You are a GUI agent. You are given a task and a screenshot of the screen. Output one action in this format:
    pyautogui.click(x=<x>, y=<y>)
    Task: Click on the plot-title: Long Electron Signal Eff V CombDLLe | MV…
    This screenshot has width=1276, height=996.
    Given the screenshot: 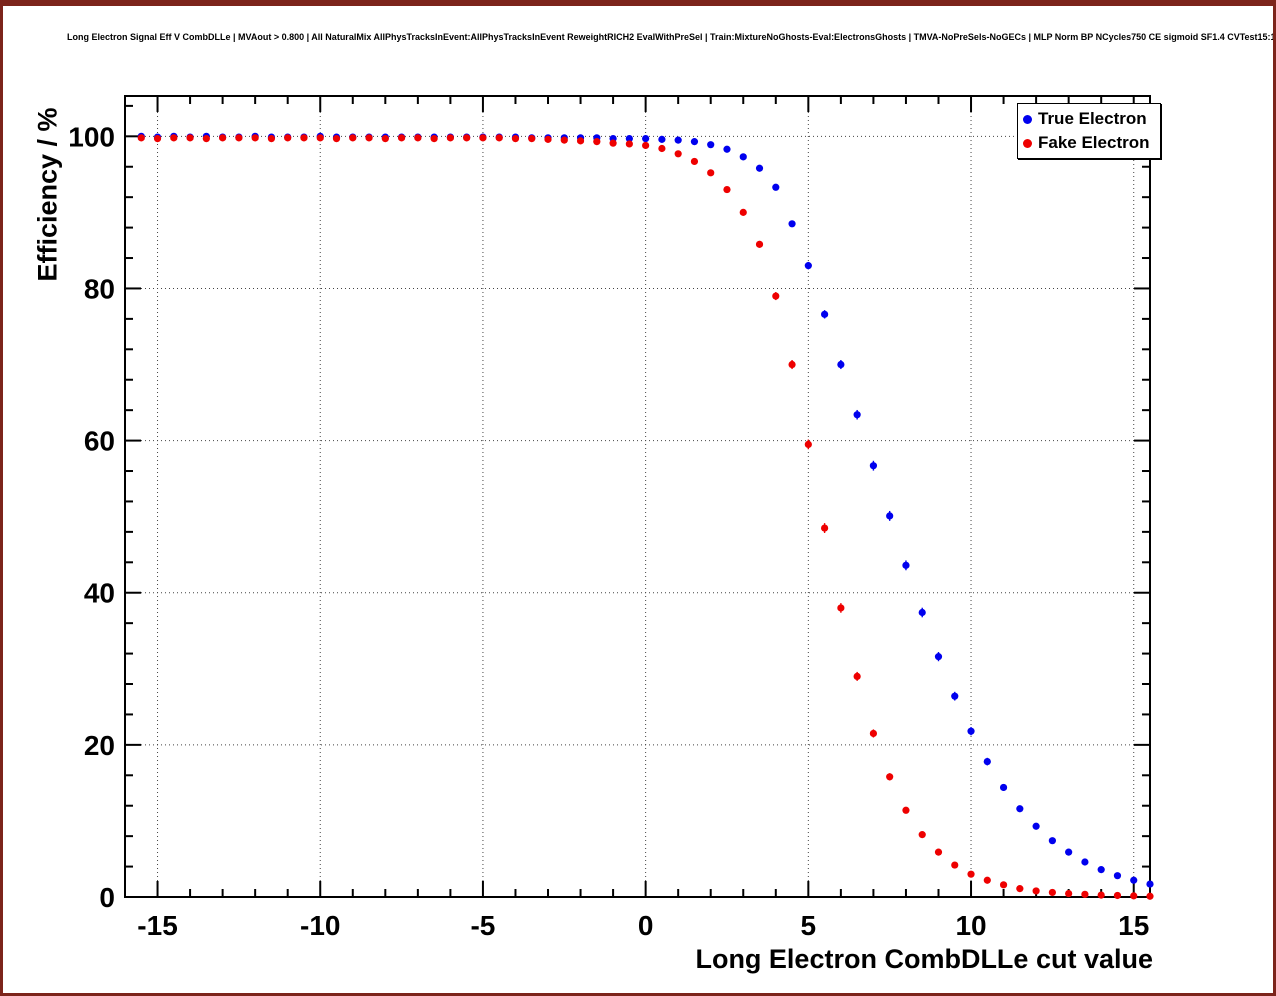 What is the action you would take?
    pyautogui.click(x=671, y=37)
    